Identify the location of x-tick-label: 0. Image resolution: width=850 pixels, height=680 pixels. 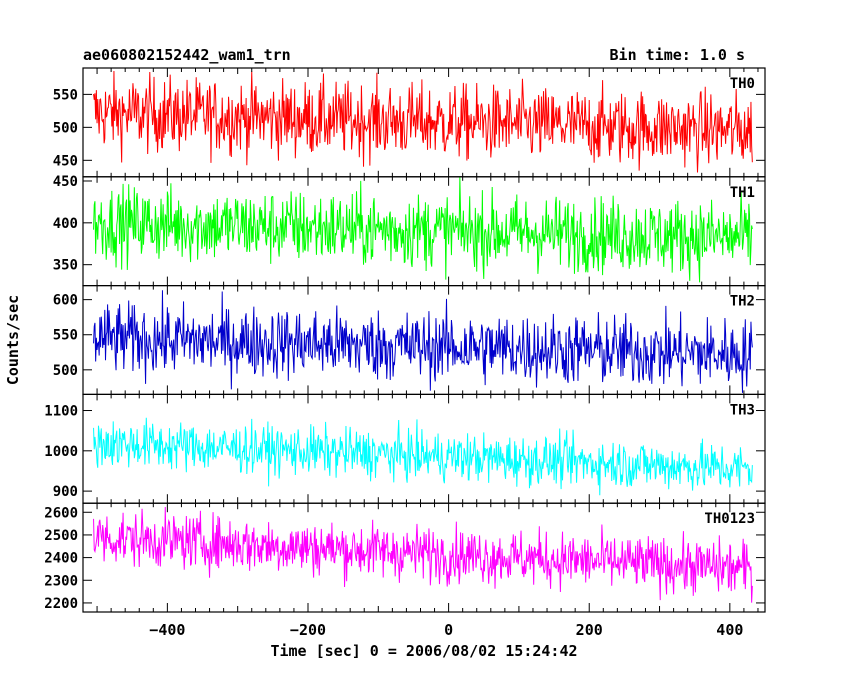
(448, 630).